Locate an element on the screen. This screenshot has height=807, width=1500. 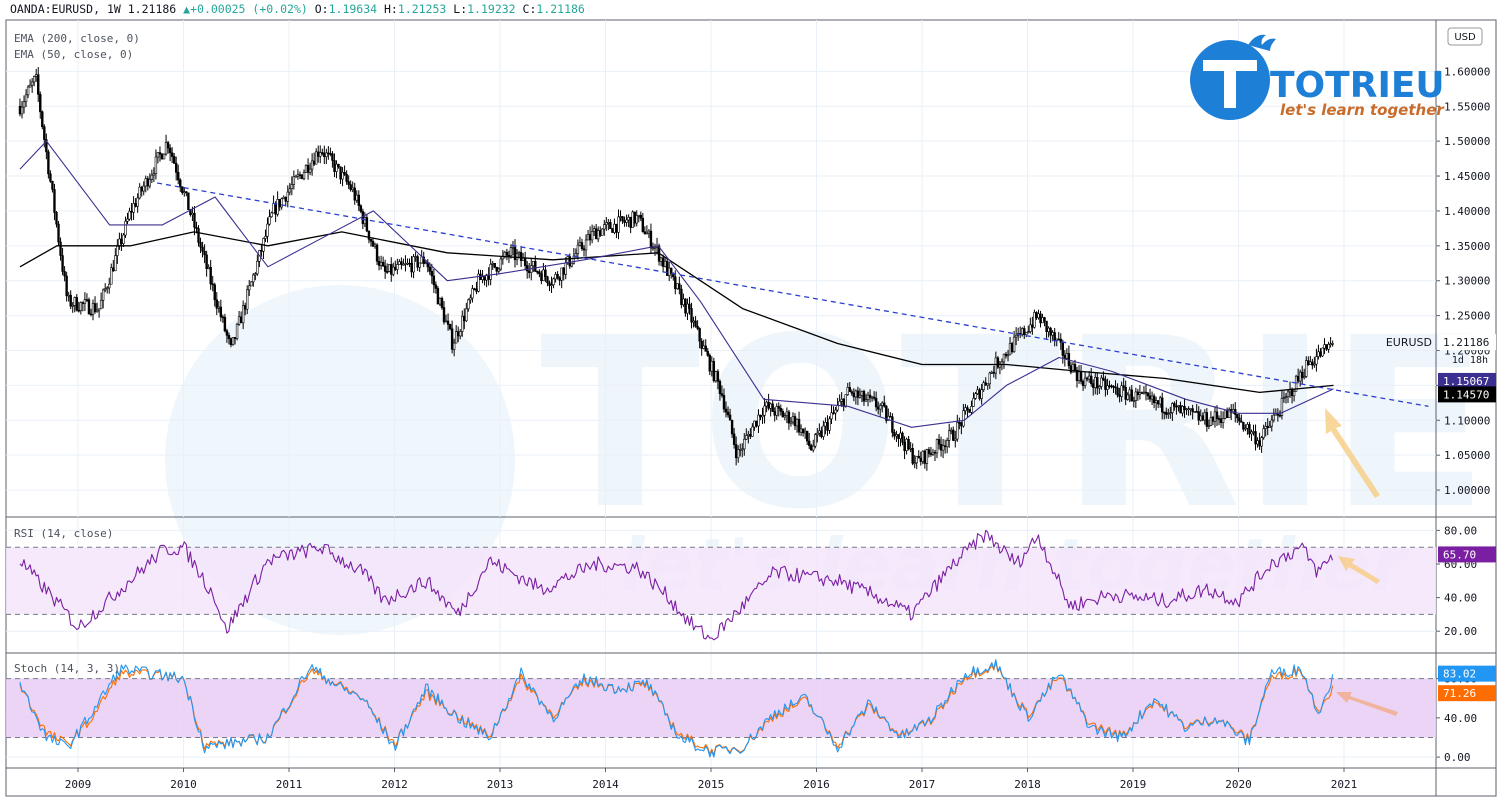
arrow-rsi-icon is located at coordinates (1359, 570).